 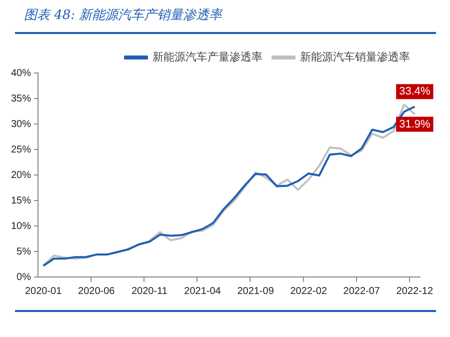 What do you see at coordinates (24, 277) in the screenshot?
I see `y-tick-label: 0%` at bounding box center [24, 277].